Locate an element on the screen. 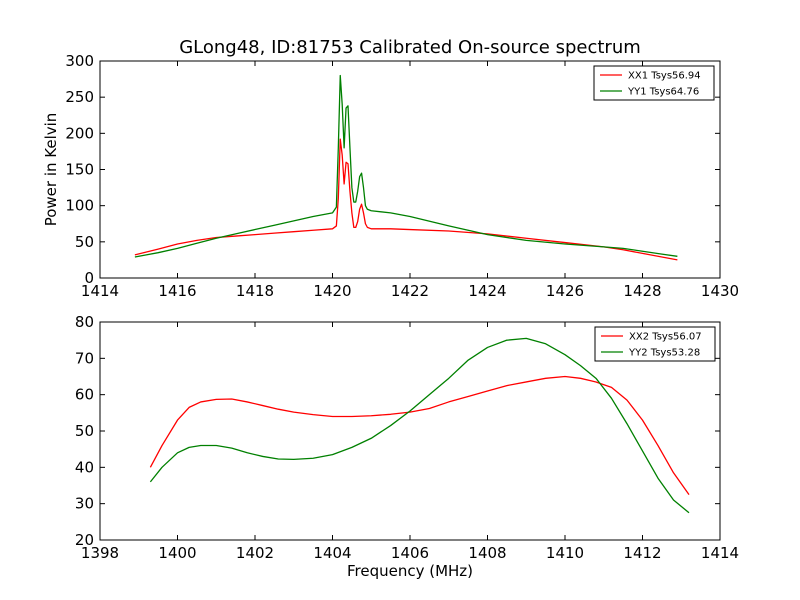 Image resolution: width=800 pixels, height=600 pixels. y-tick-label: 0 is located at coordinates (89, 278).